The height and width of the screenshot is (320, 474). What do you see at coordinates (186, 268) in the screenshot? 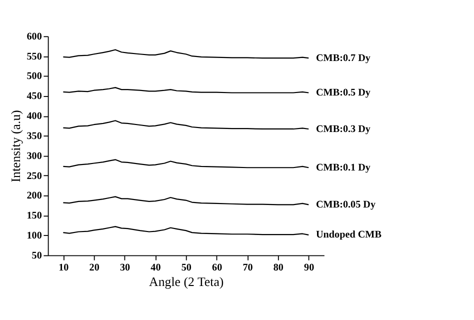
I see `x-tick-label: 50` at bounding box center [186, 268].